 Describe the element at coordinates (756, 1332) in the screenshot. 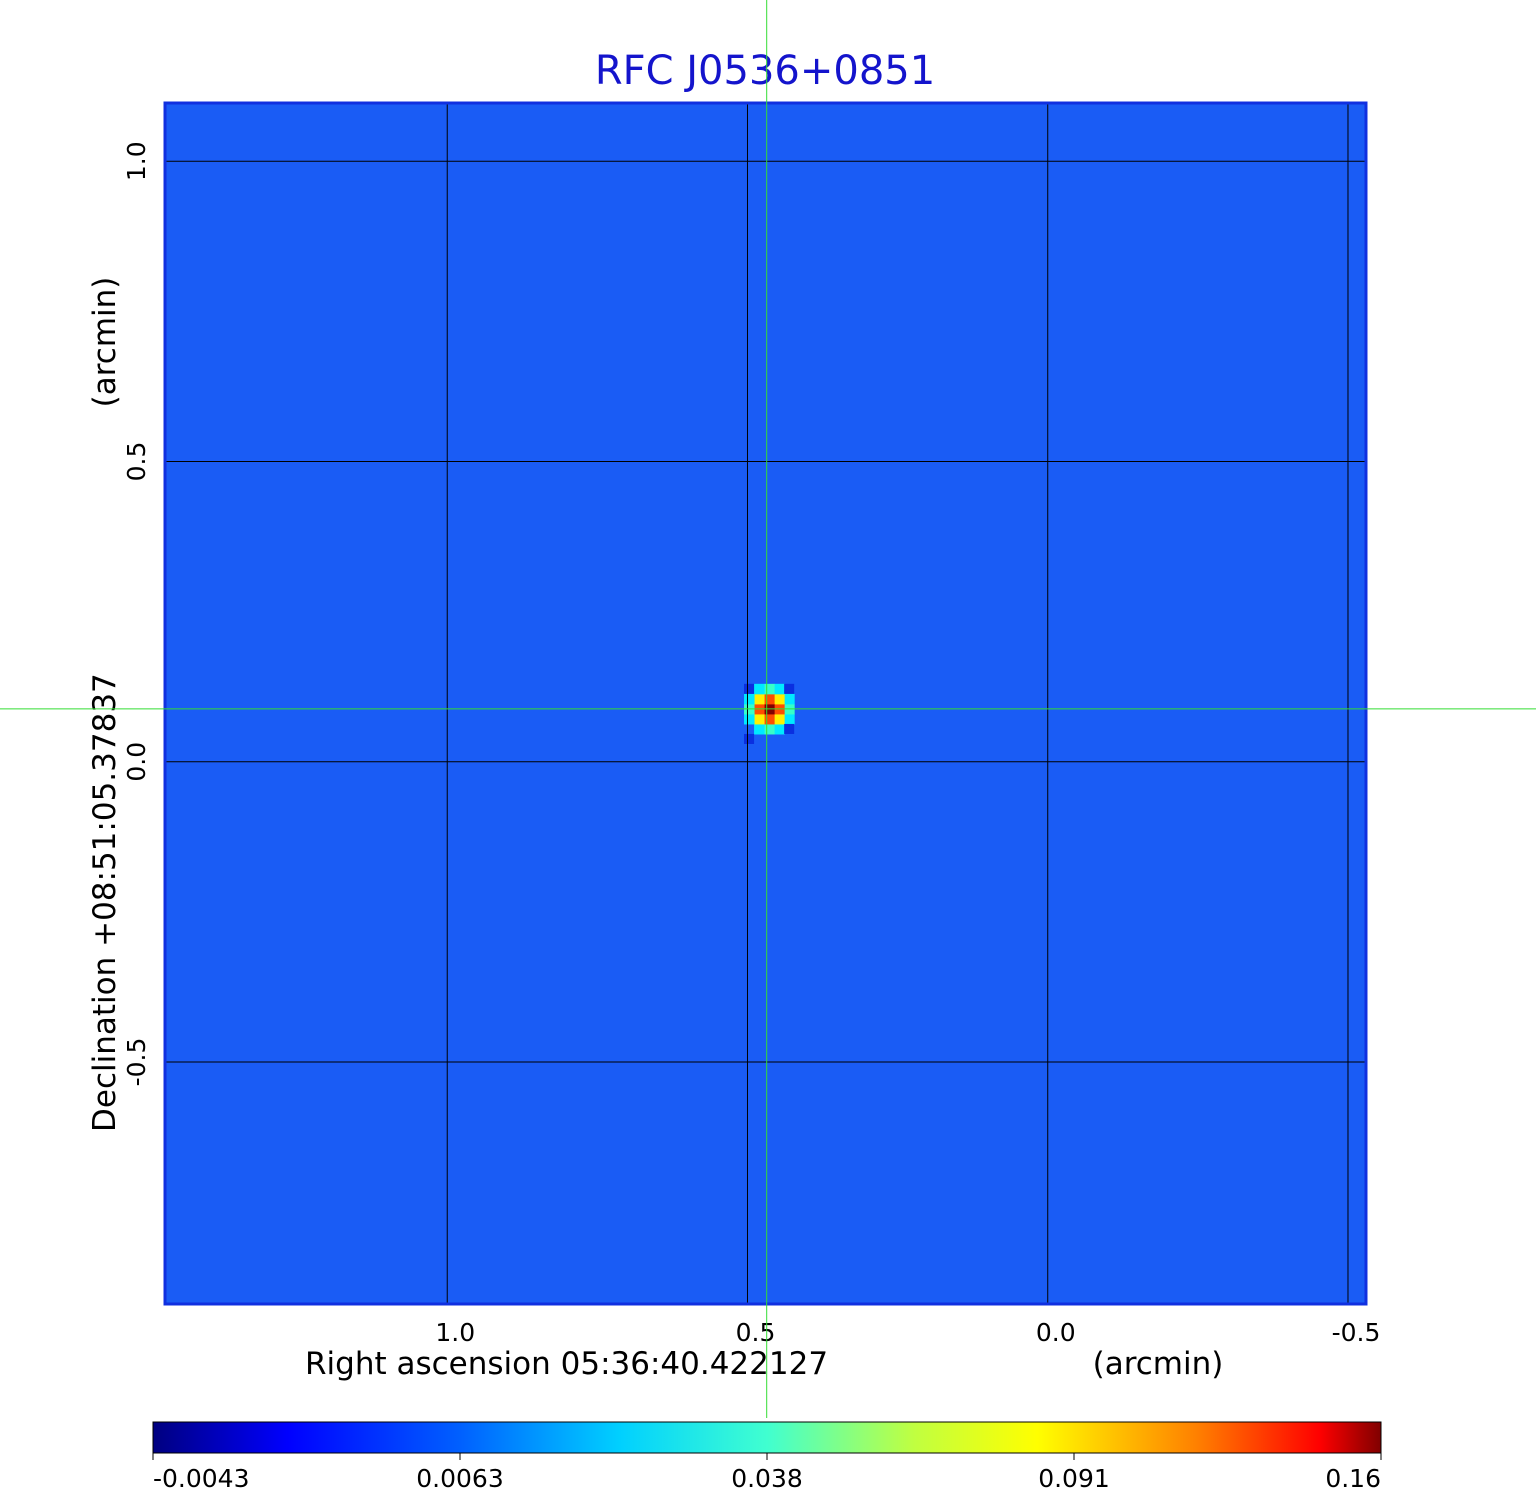

I see `x-tick-label: 0.5` at that location.